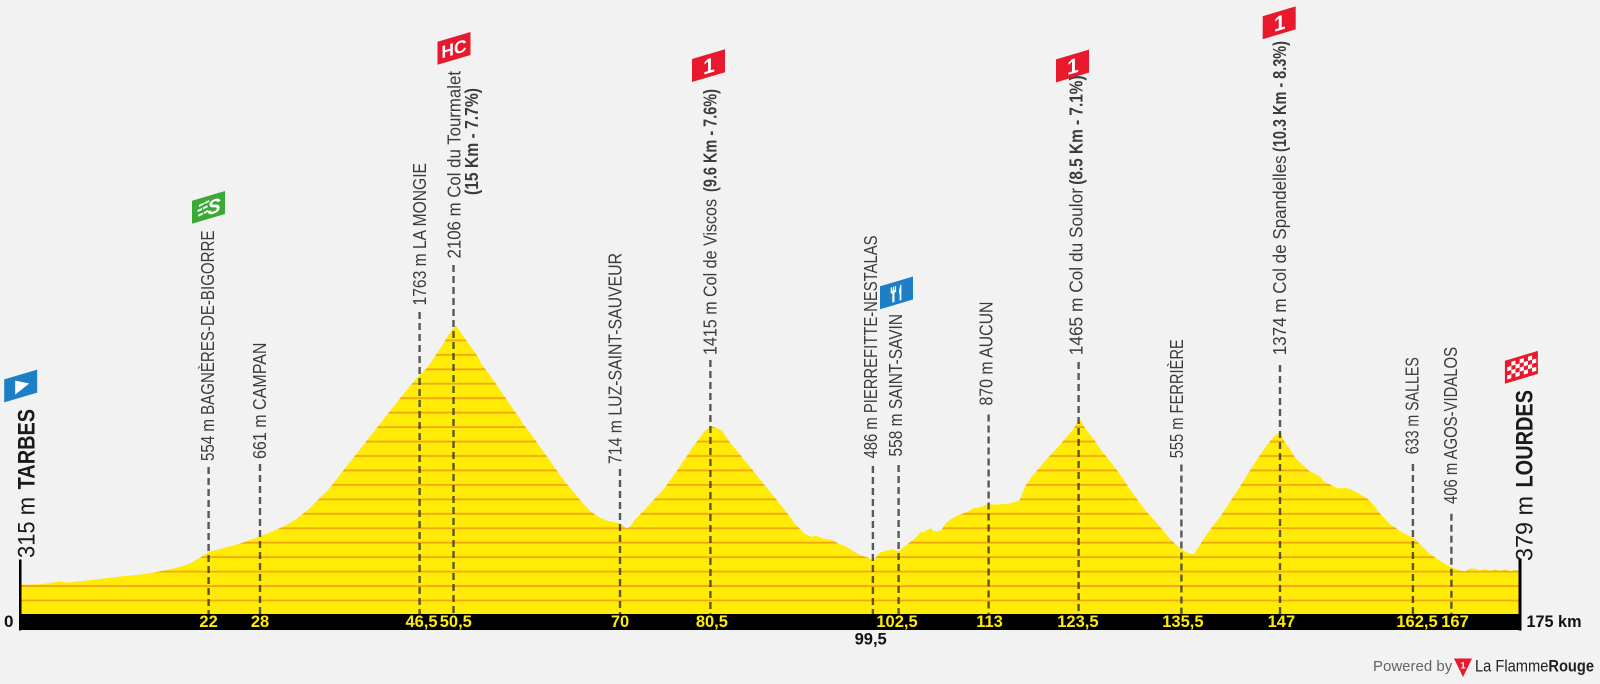 The height and width of the screenshot is (684, 1600). I want to click on svg-text: 379 m, so click(1524, 528).